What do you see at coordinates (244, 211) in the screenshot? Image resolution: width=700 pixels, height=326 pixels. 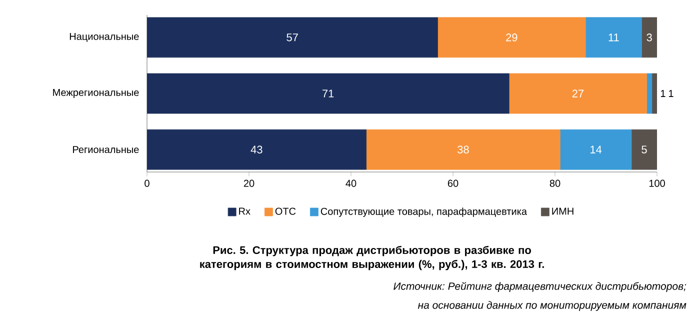 I see `legend-label: Rx` at bounding box center [244, 211].